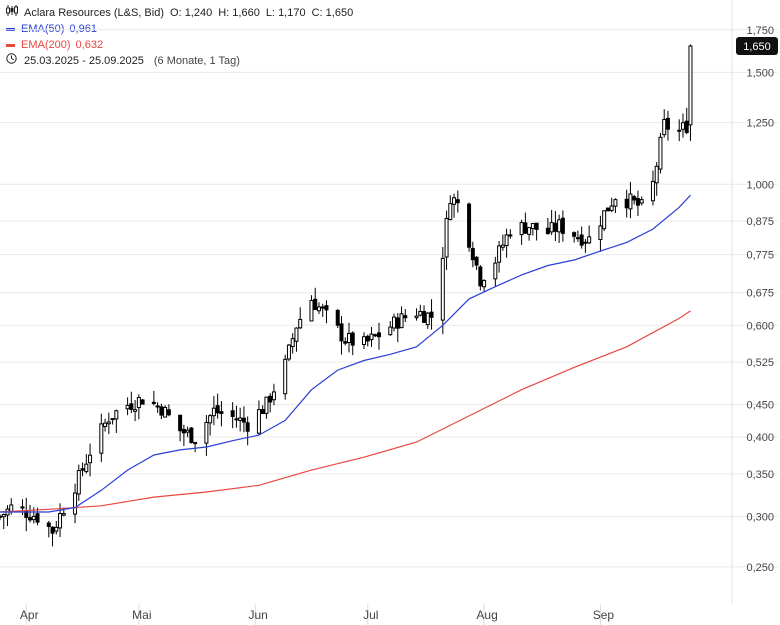 The height and width of the screenshot is (625, 780). What do you see at coordinates (760, 518) in the screenshot?
I see `y-tick-label: 0,300` at bounding box center [760, 518].